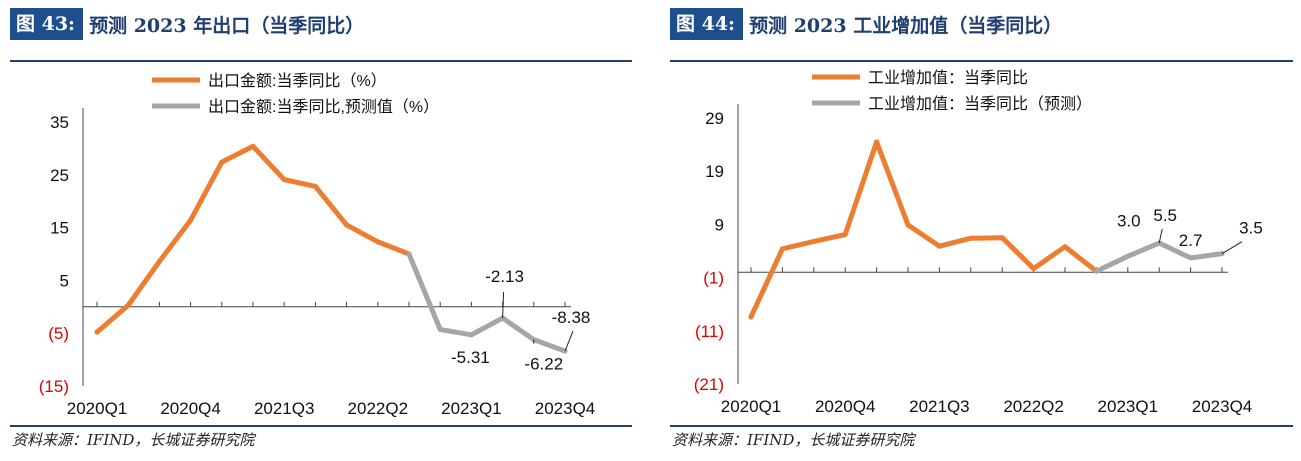 This screenshot has height=461, width=1301. I want to click on legend-label-1: 工业增加值：当季同比, so click(948, 78).